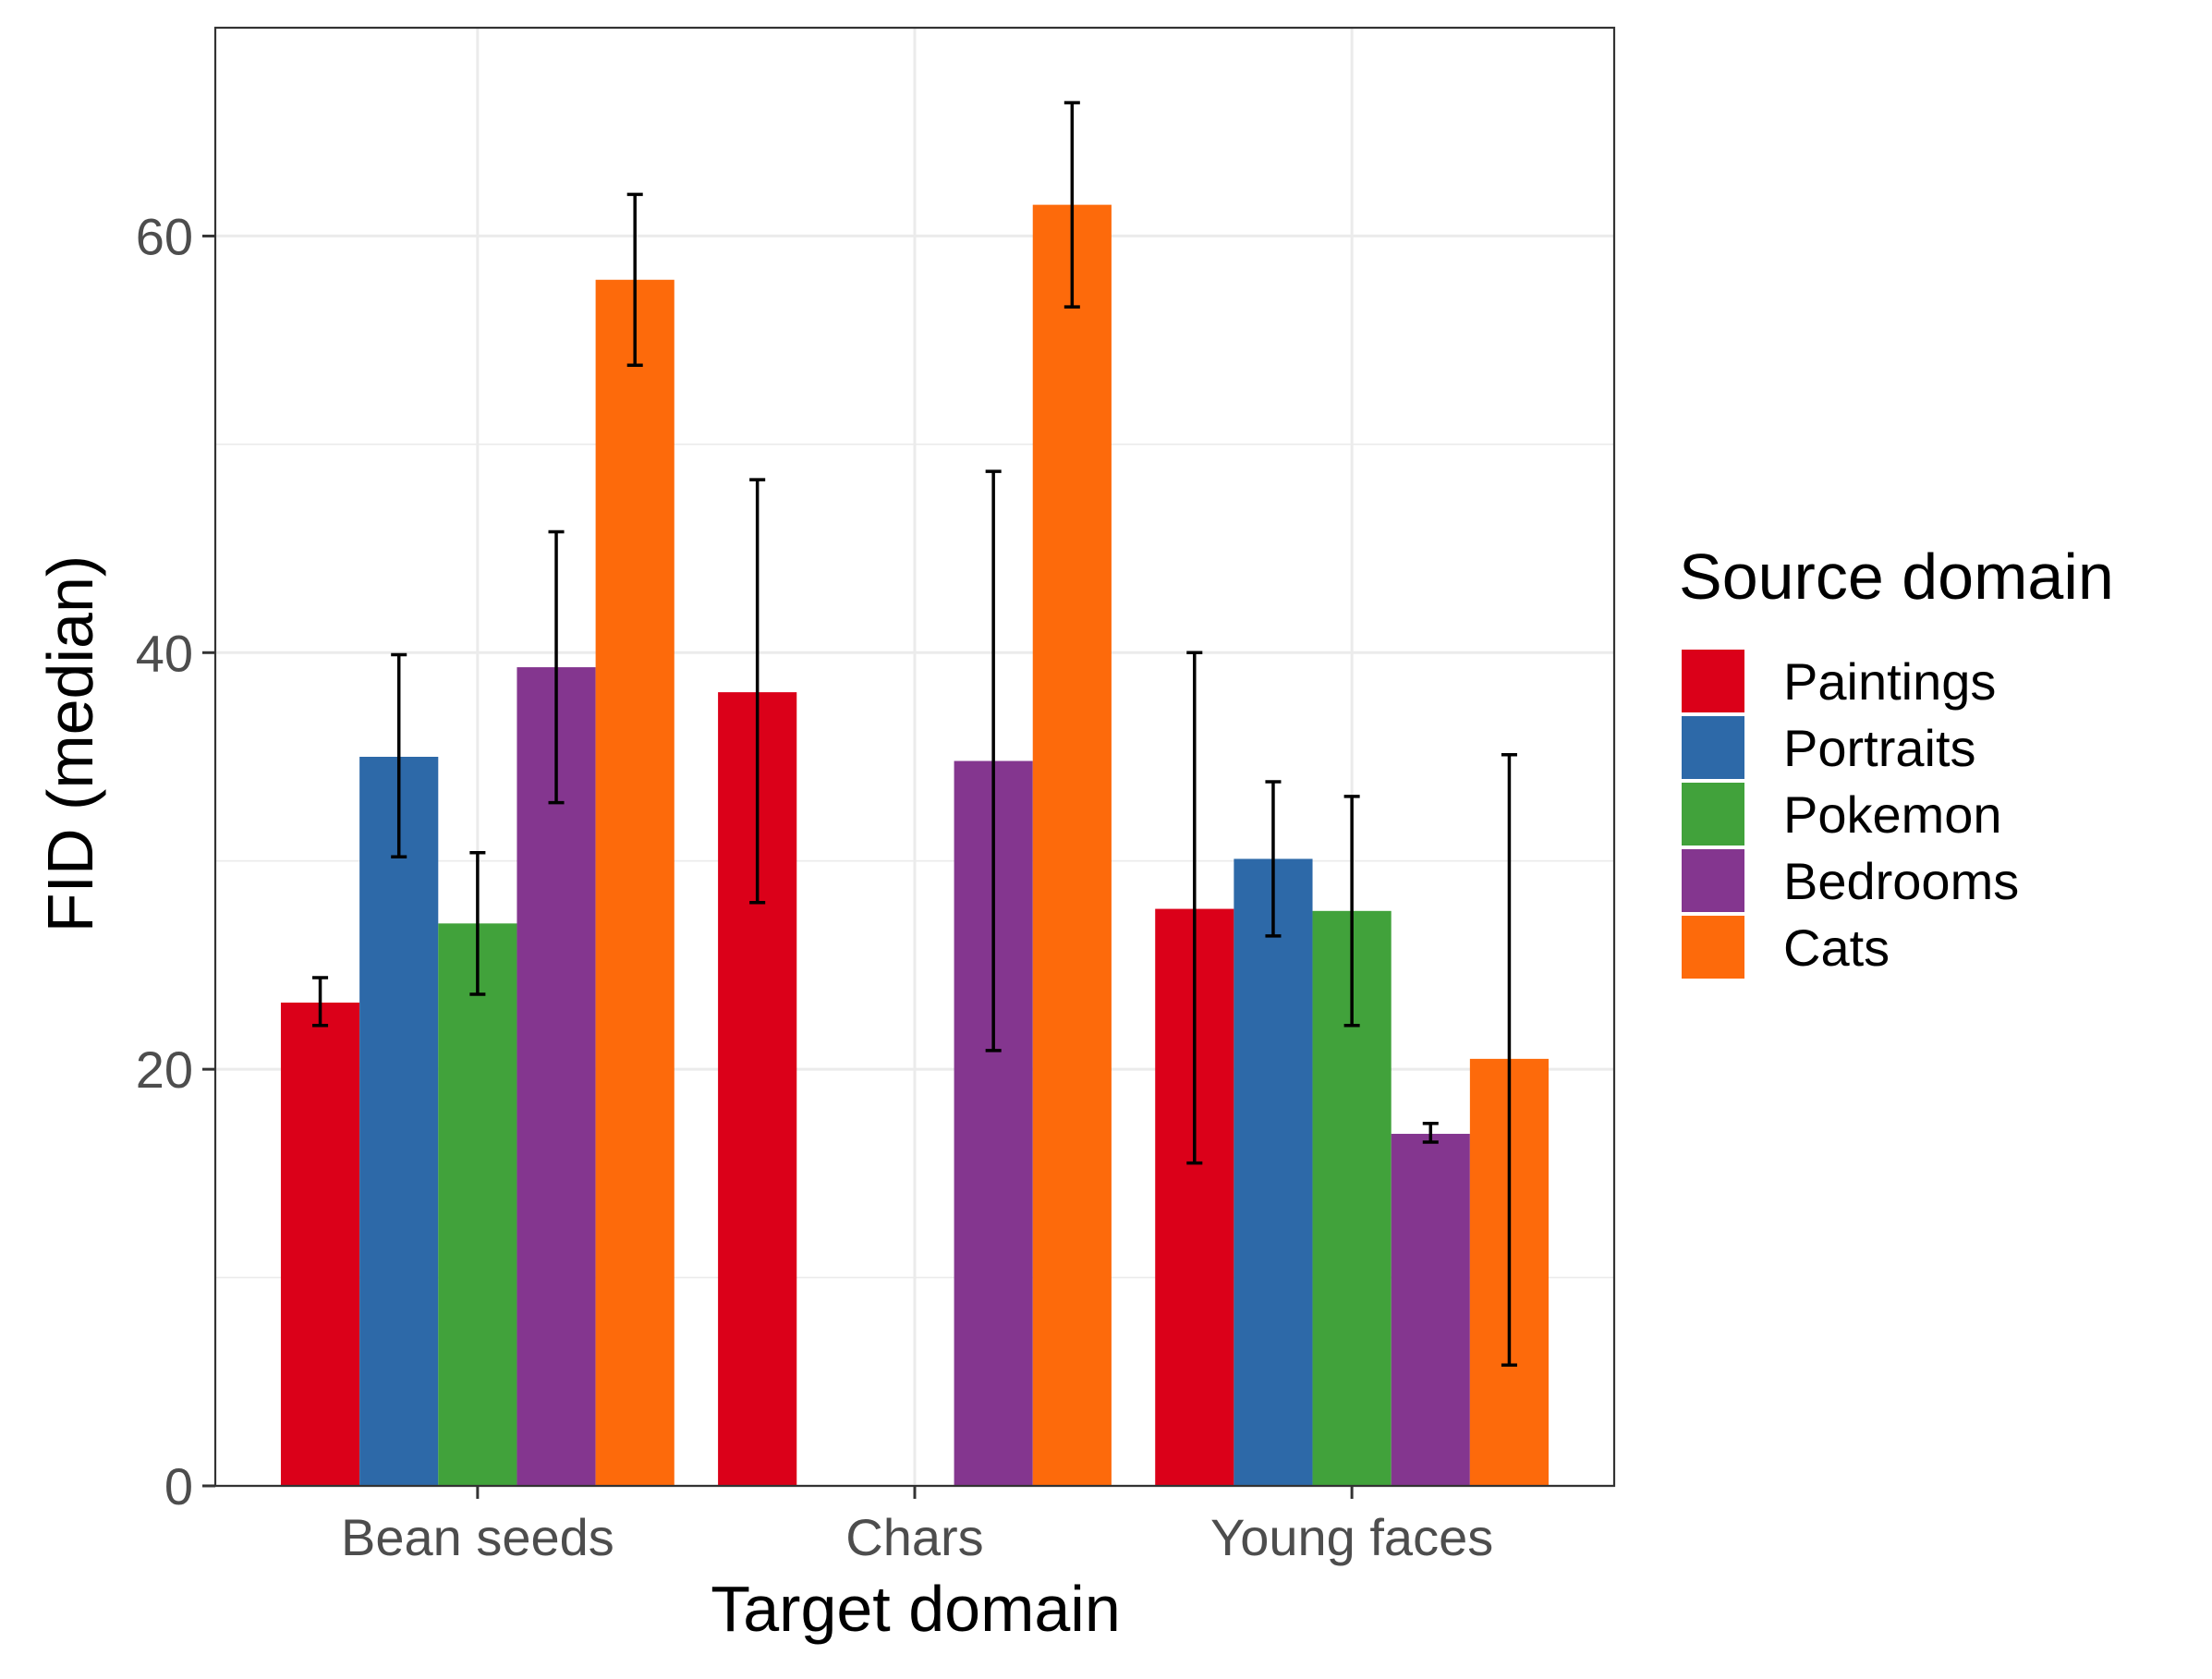  What do you see at coordinates (1194, 908) in the screenshot?
I see `error-bar-paintings-young-faces` at bounding box center [1194, 908].